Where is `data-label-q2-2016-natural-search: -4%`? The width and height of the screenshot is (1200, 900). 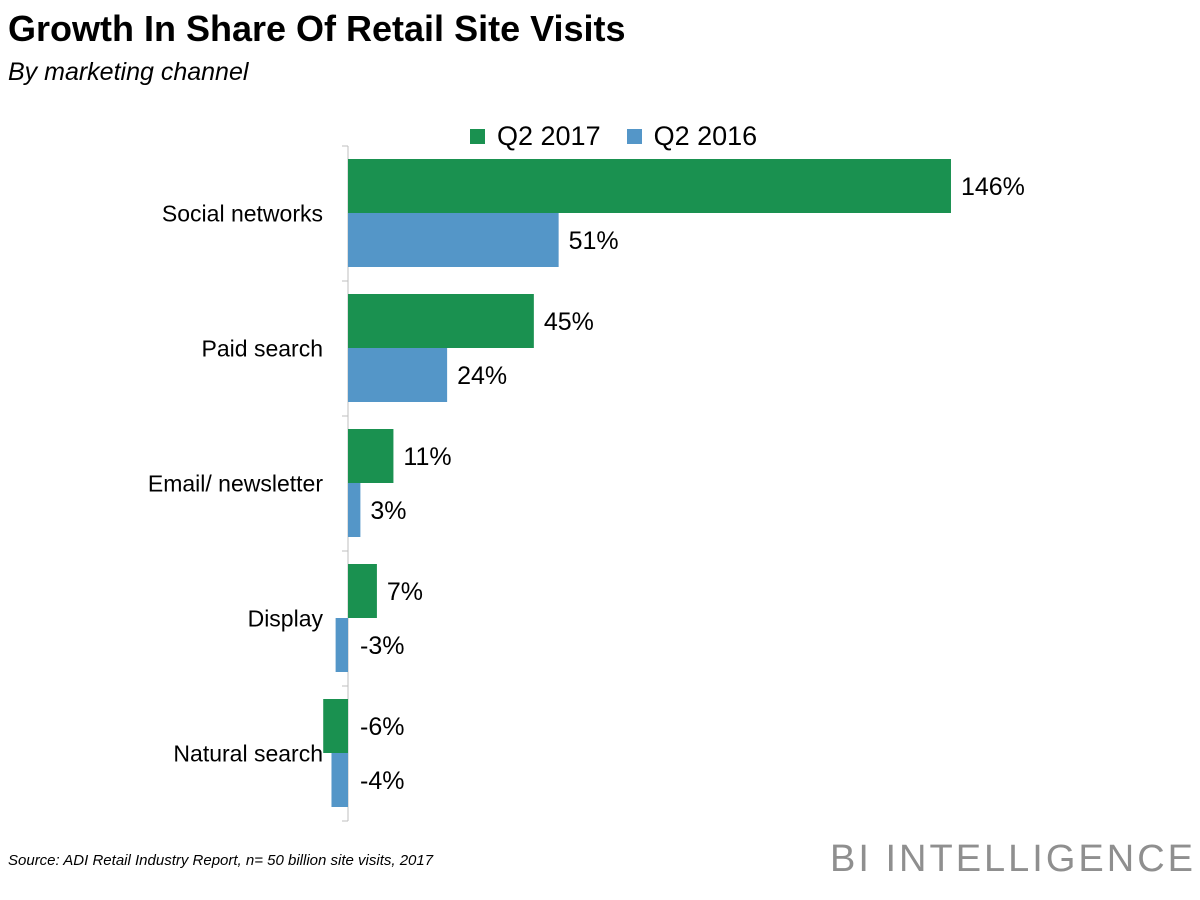
data-label-q2-2016-natural-search: -4% is located at coordinates (382, 781).